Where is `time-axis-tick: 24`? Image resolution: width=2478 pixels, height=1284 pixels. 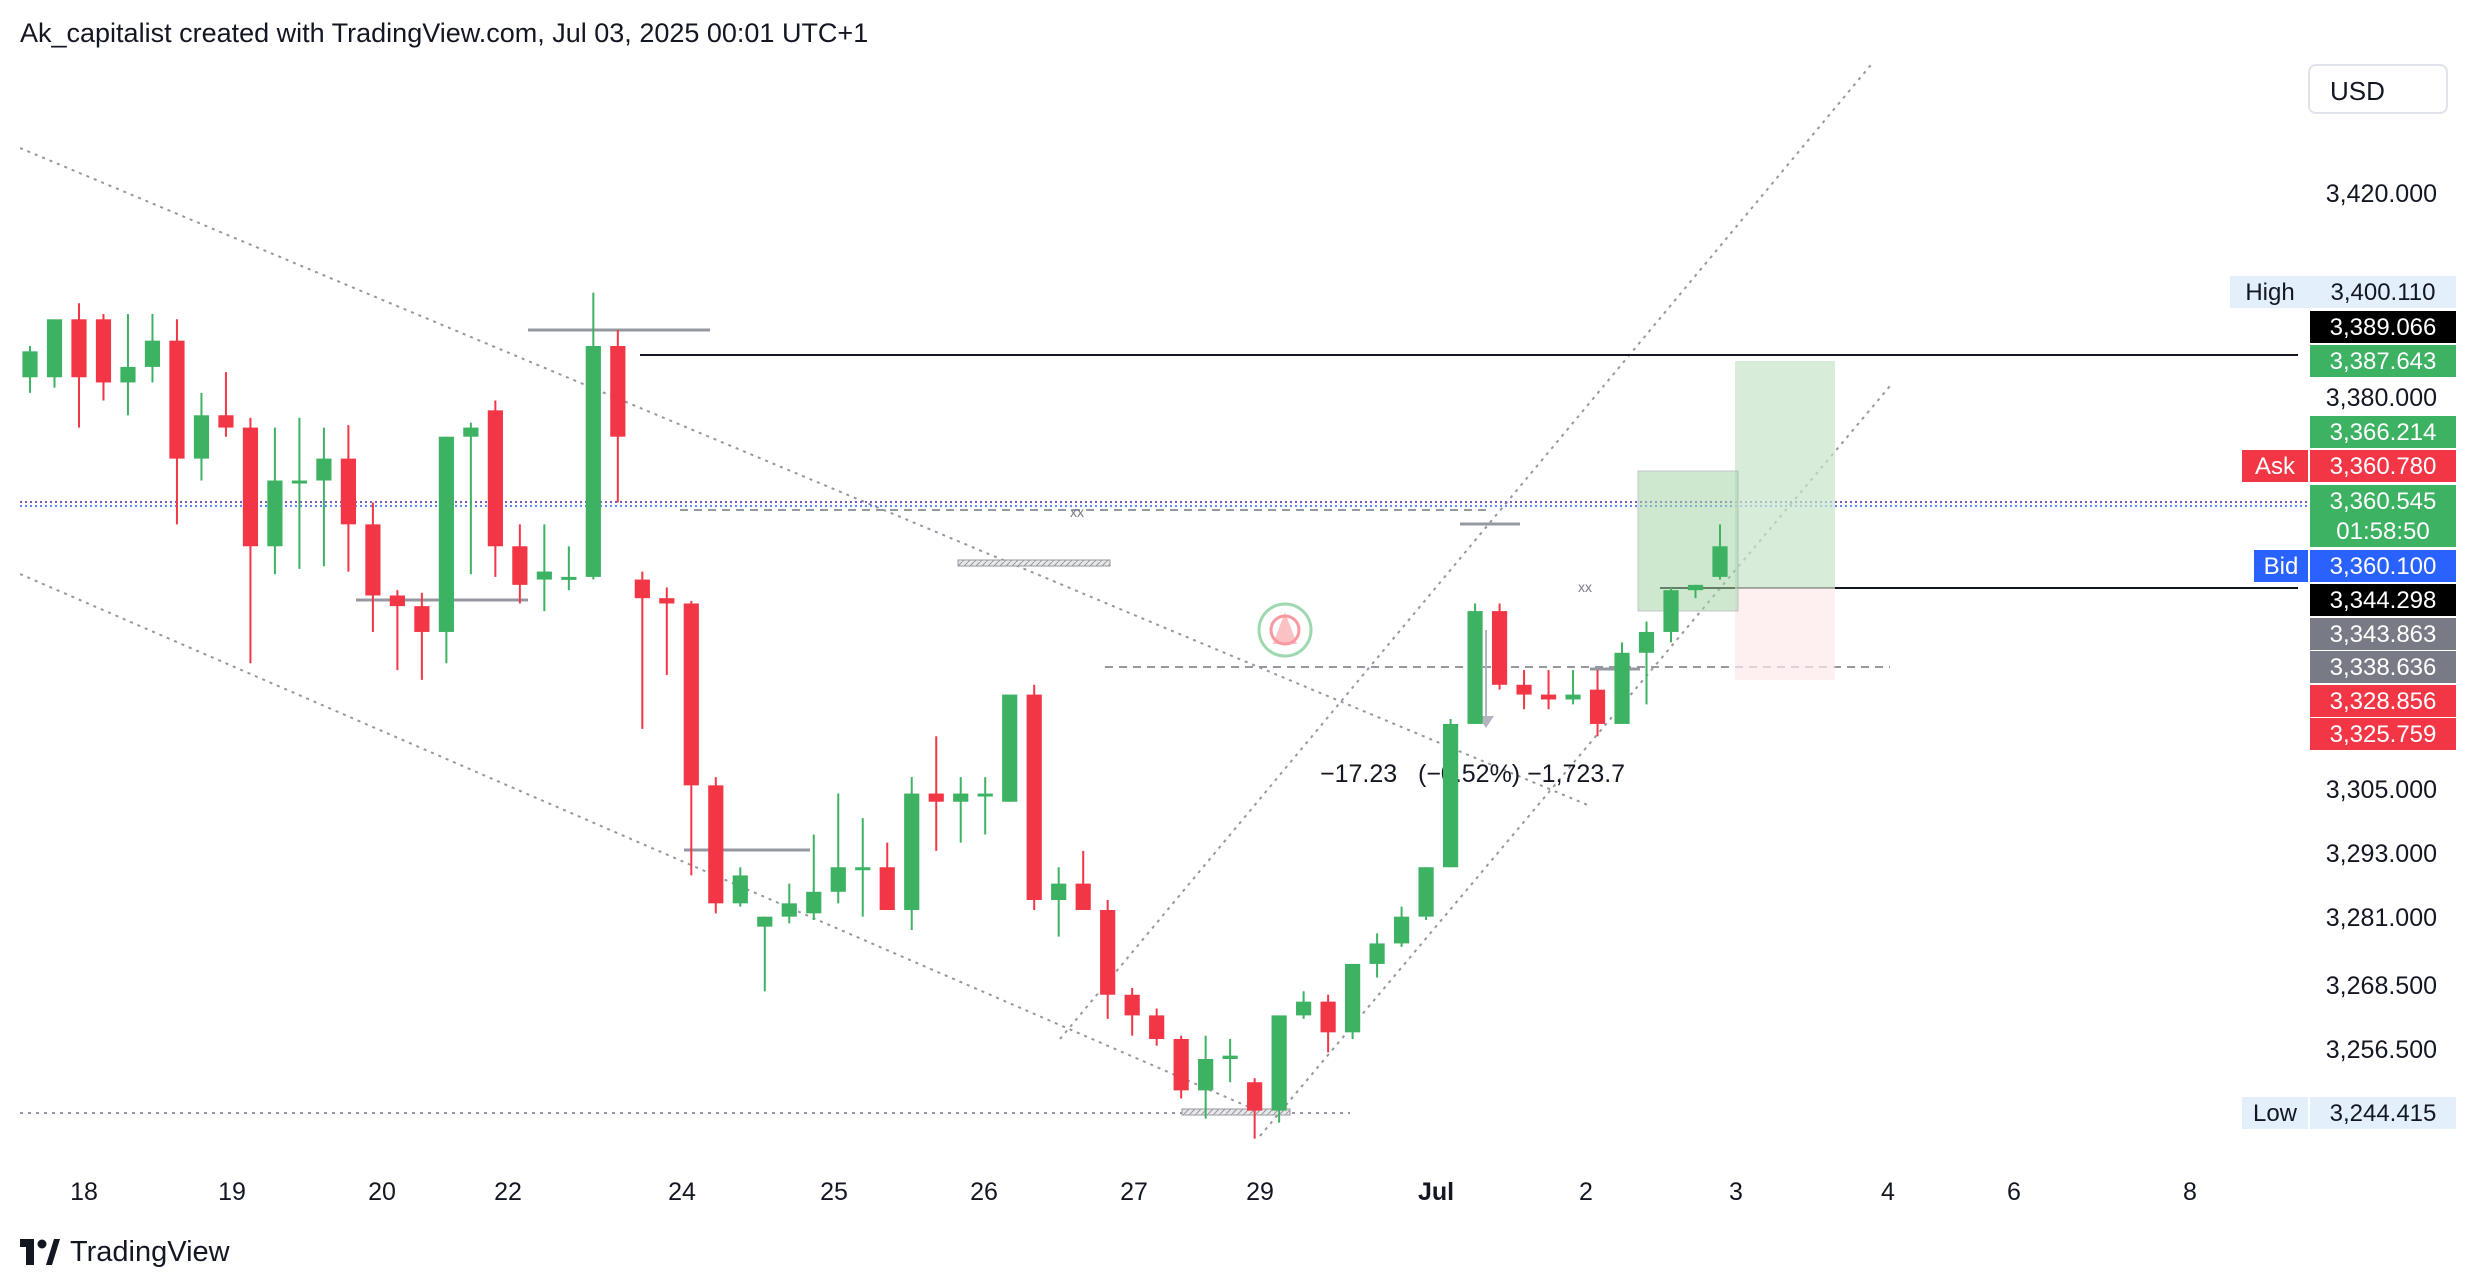 time-axis-tick: 24 is located at coordinates (682, 1192).